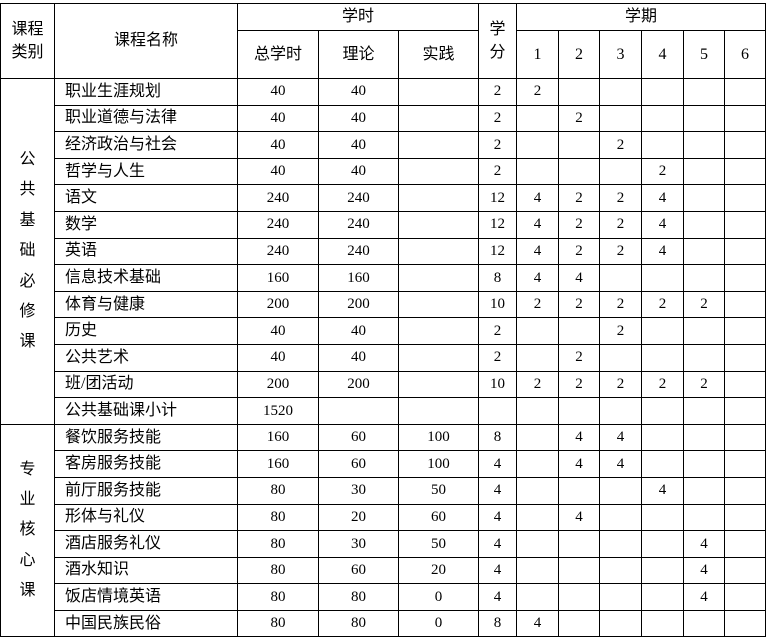 The height and width of the screenshot is (639, 766). I want to click on header-course-category-label: 课程类别, so click(27, 40).